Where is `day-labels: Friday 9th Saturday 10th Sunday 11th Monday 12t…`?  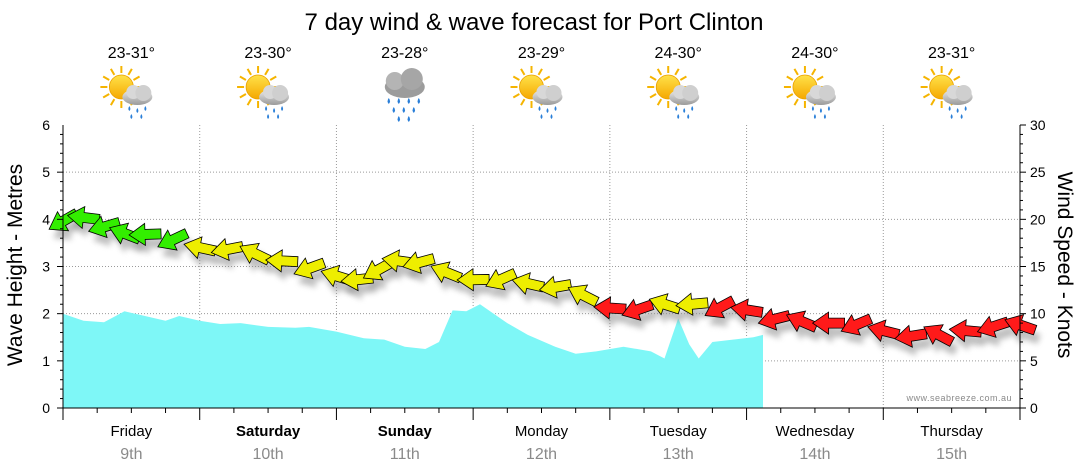 day-labels: Friday 9th Saturday 10th Sunday 11th Monday 12t… is located at coordinates (547, 443).